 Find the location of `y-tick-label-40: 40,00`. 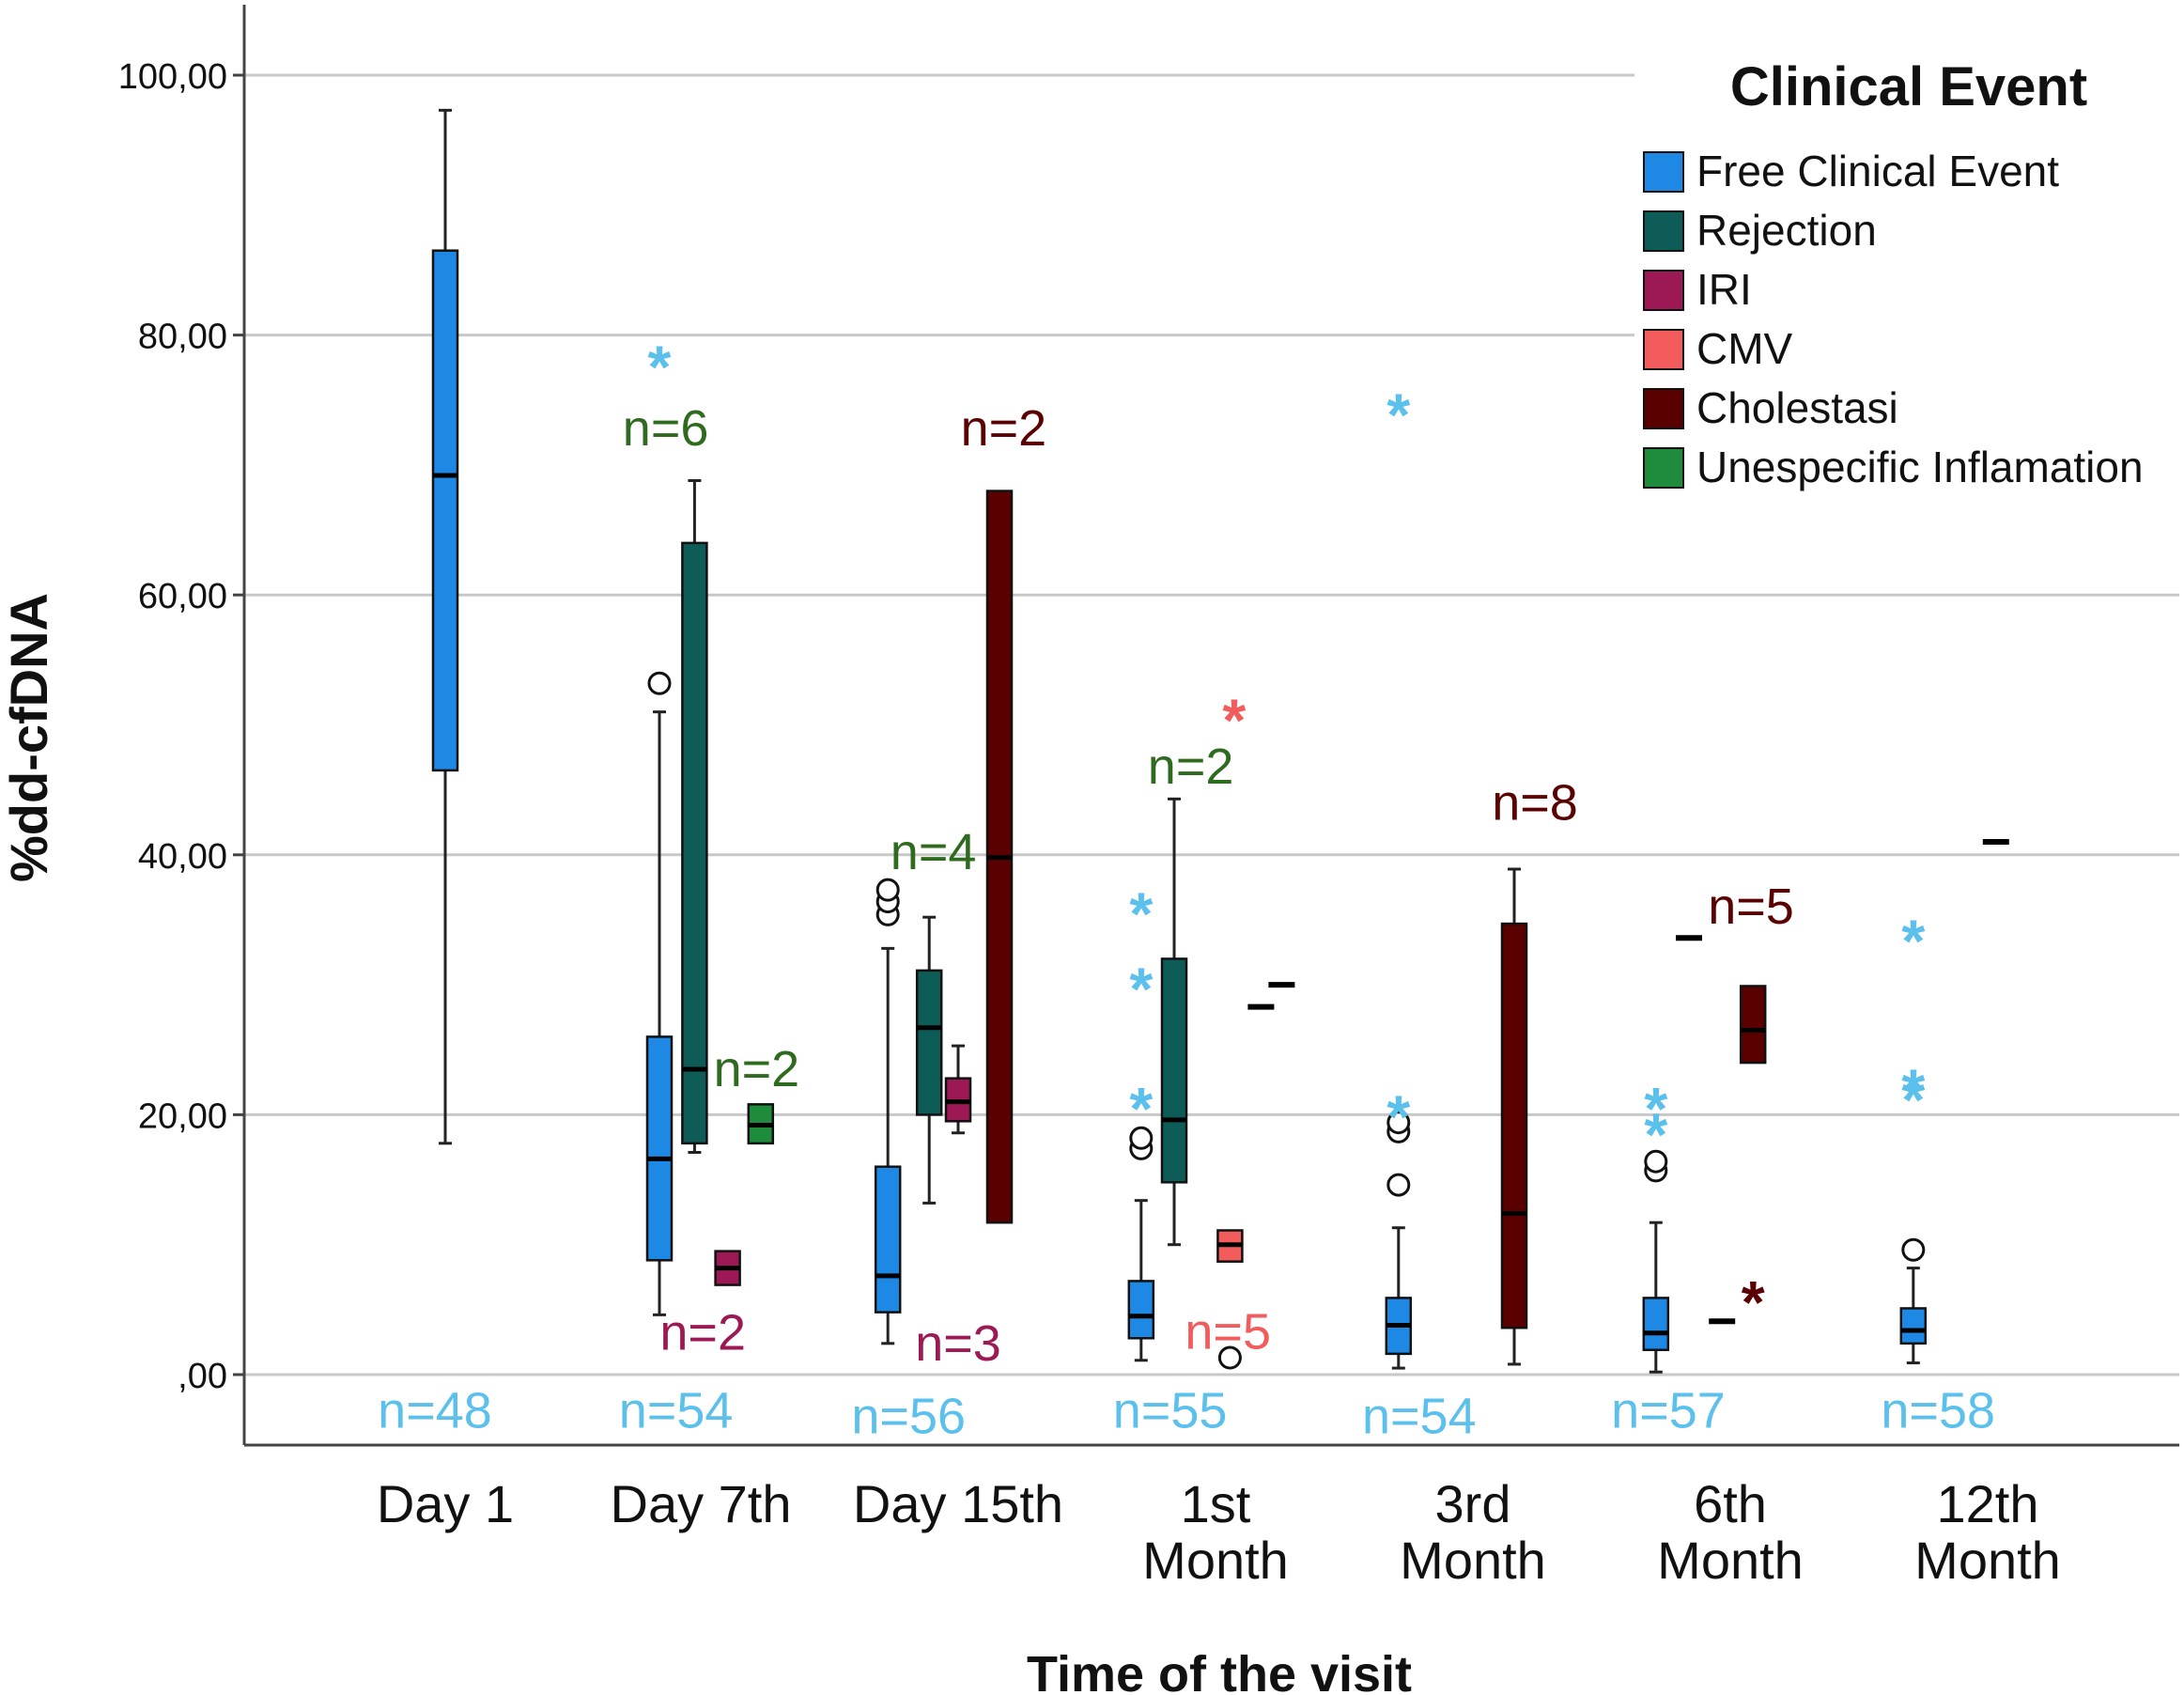

y-tick-label-40: 40,00 is located at coordinates (182, 857).